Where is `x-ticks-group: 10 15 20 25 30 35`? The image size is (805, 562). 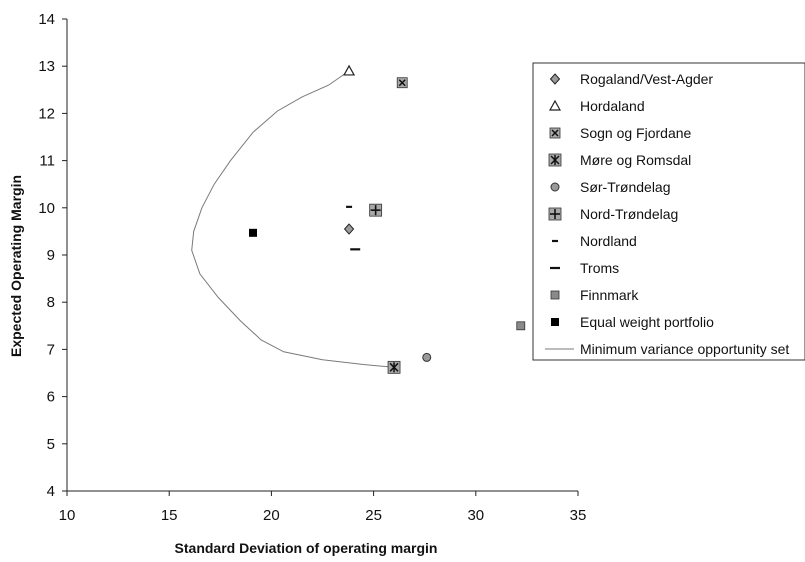 x-ticks-group: 10 15 20 25 30 35 is located at coordinates (323, 507).